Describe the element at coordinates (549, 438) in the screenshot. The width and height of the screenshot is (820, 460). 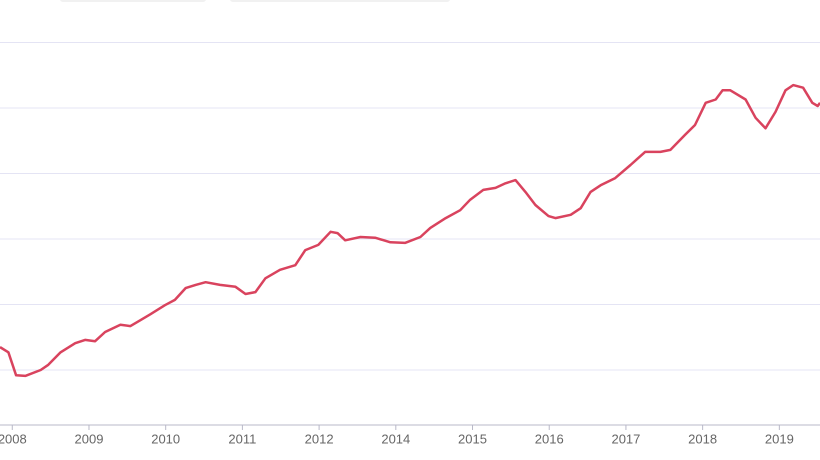
I see `x-tick-label: 2016` at that location.